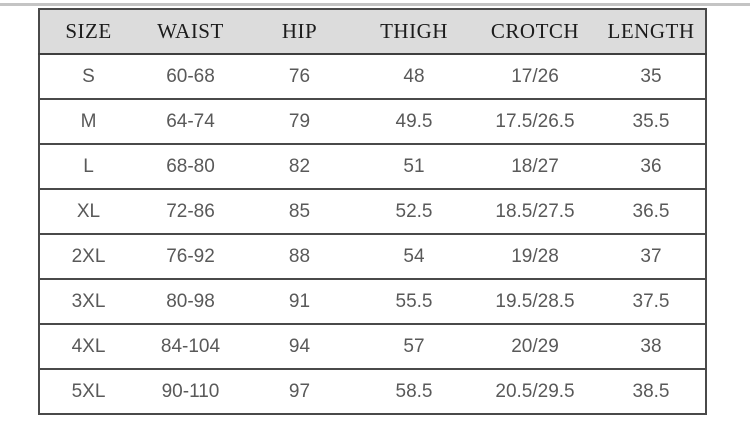 This screenshot has width=750, height=443. I want to click on table-cell: 38, so click(651, 346).